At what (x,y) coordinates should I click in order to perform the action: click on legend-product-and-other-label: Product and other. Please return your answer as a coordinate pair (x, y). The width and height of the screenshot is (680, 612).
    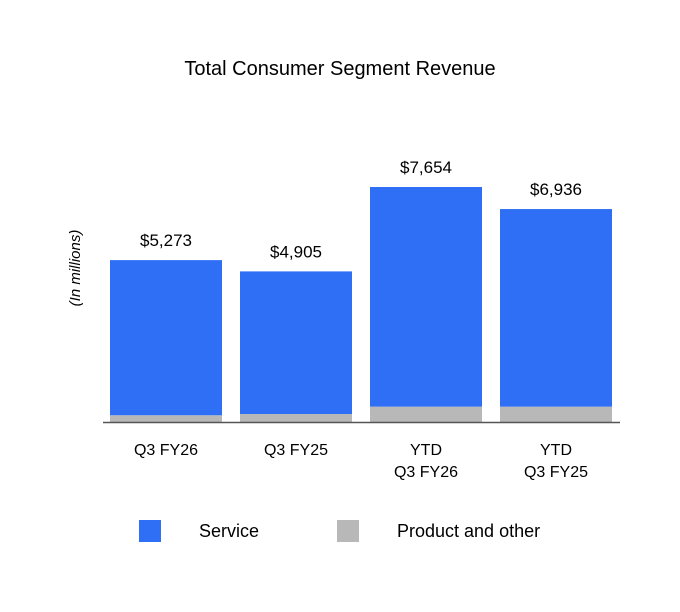
    Looking at the image, I should click on (468, 531).